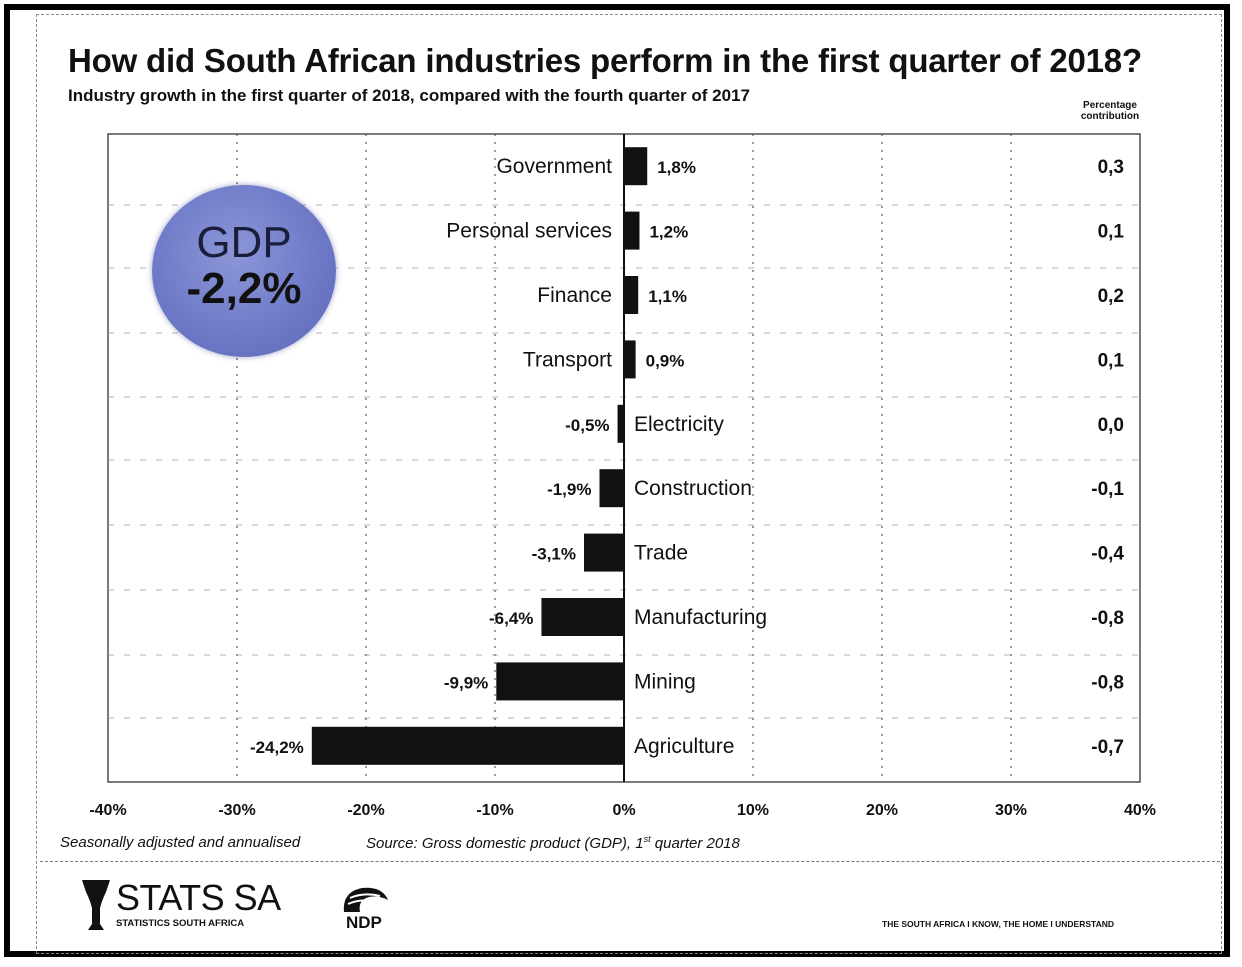 This screenshot has width=1242, height=967. What do you see at coordinates (695, 843) in the screenshot?
I see `footnote-source-end: quarter 2018` at bounding box center [695, 843].